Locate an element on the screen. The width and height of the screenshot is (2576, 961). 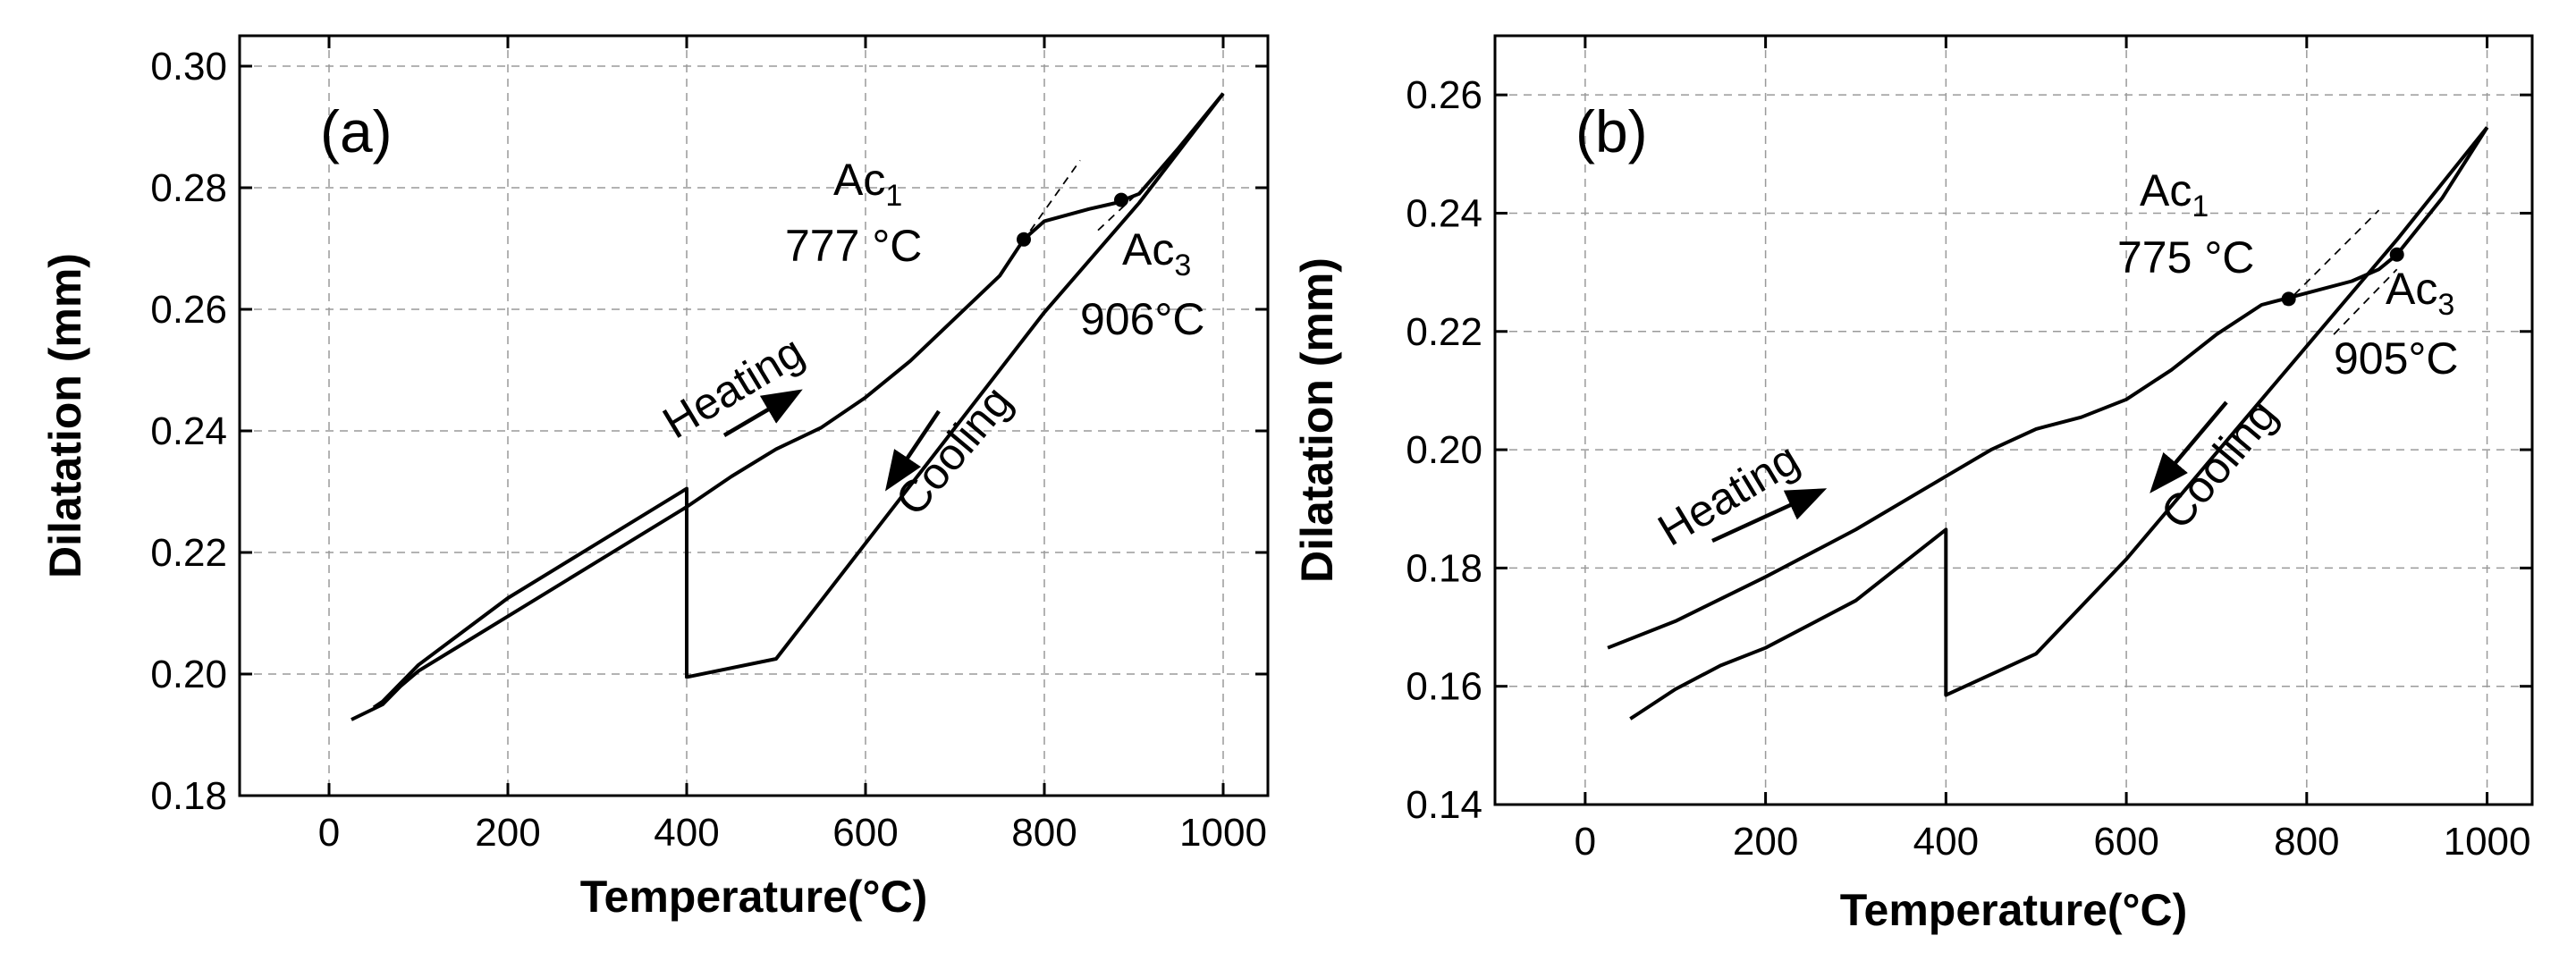
ac1-label-a: Ac1 is located at coordinates (867, 184).